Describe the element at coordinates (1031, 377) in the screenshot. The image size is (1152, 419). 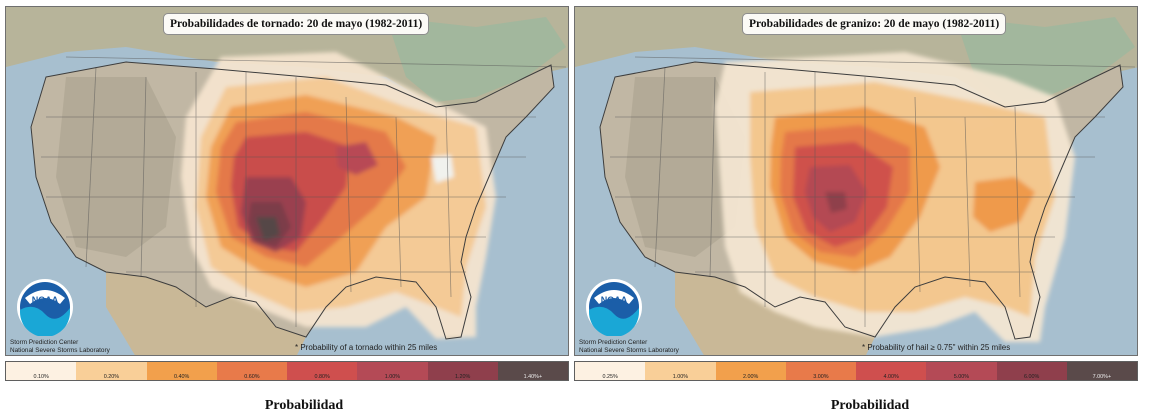
I see `legend-label: 6.00%` at that location.